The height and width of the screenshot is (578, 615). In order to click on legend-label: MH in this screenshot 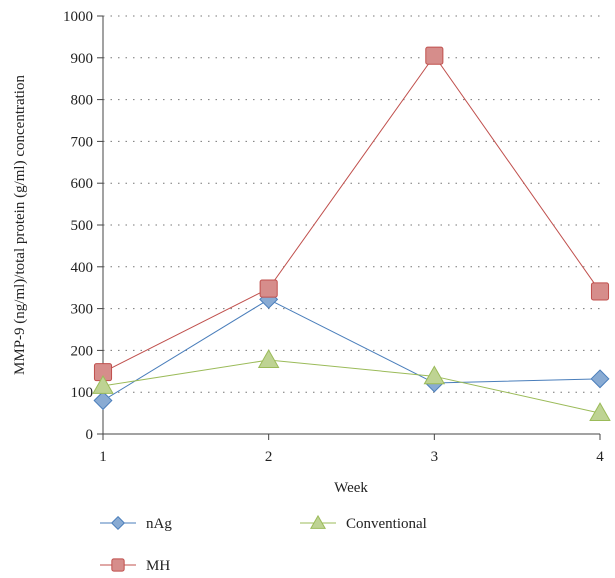, I will do `click(158, 566)`.